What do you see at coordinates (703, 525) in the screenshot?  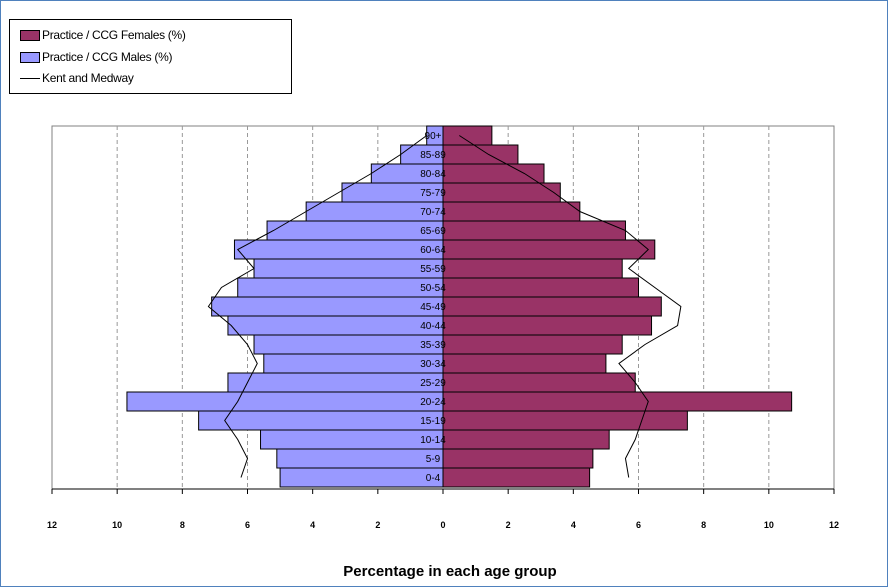 I see `x-tick-label-10: 8` at bounding box center [703, 525].